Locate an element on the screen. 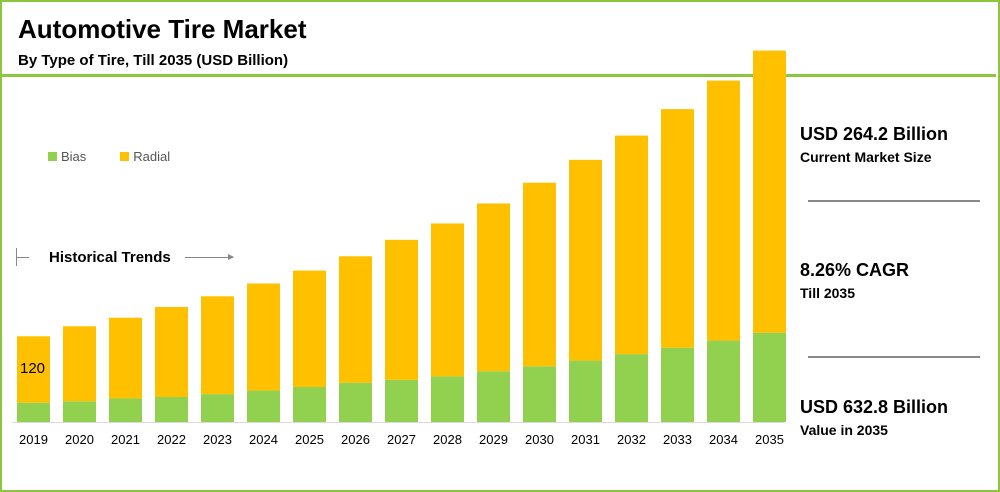 The height and width of the screenshot is (492, 1000). stat-value-2035: USD 632.8 Billion Value in 2035 is located at coordinates (874, 417).